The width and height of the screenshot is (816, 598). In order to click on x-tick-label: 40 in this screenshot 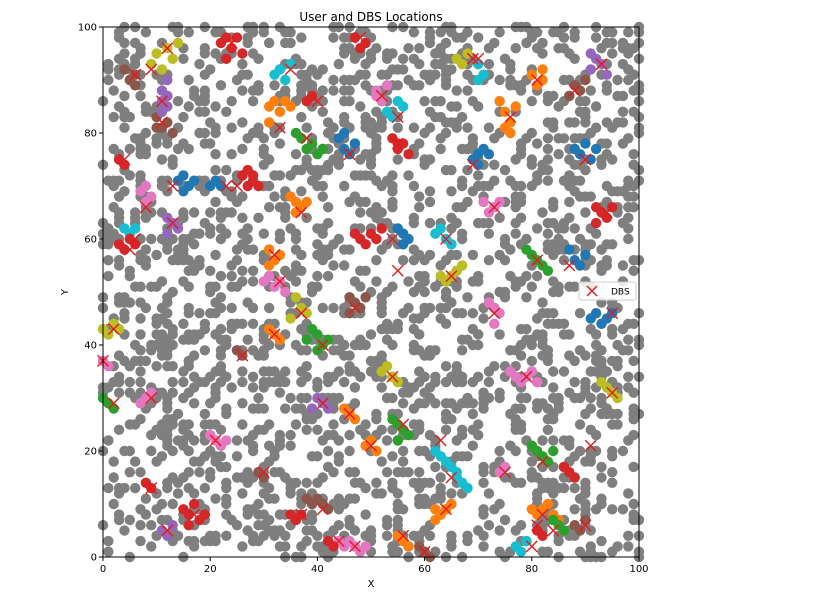, I will do `click(317, 569)`.